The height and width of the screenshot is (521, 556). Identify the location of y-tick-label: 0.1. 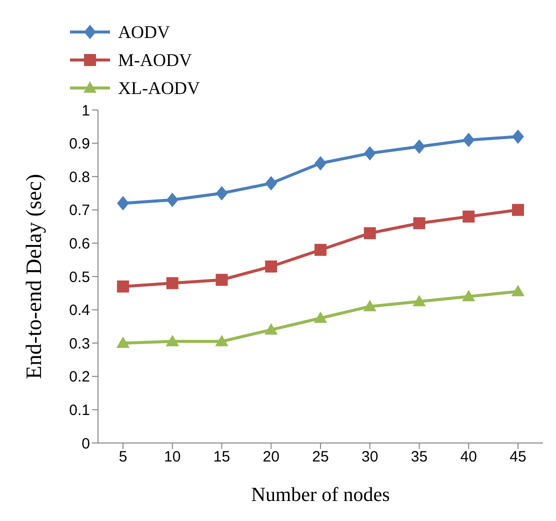
(79, 411).